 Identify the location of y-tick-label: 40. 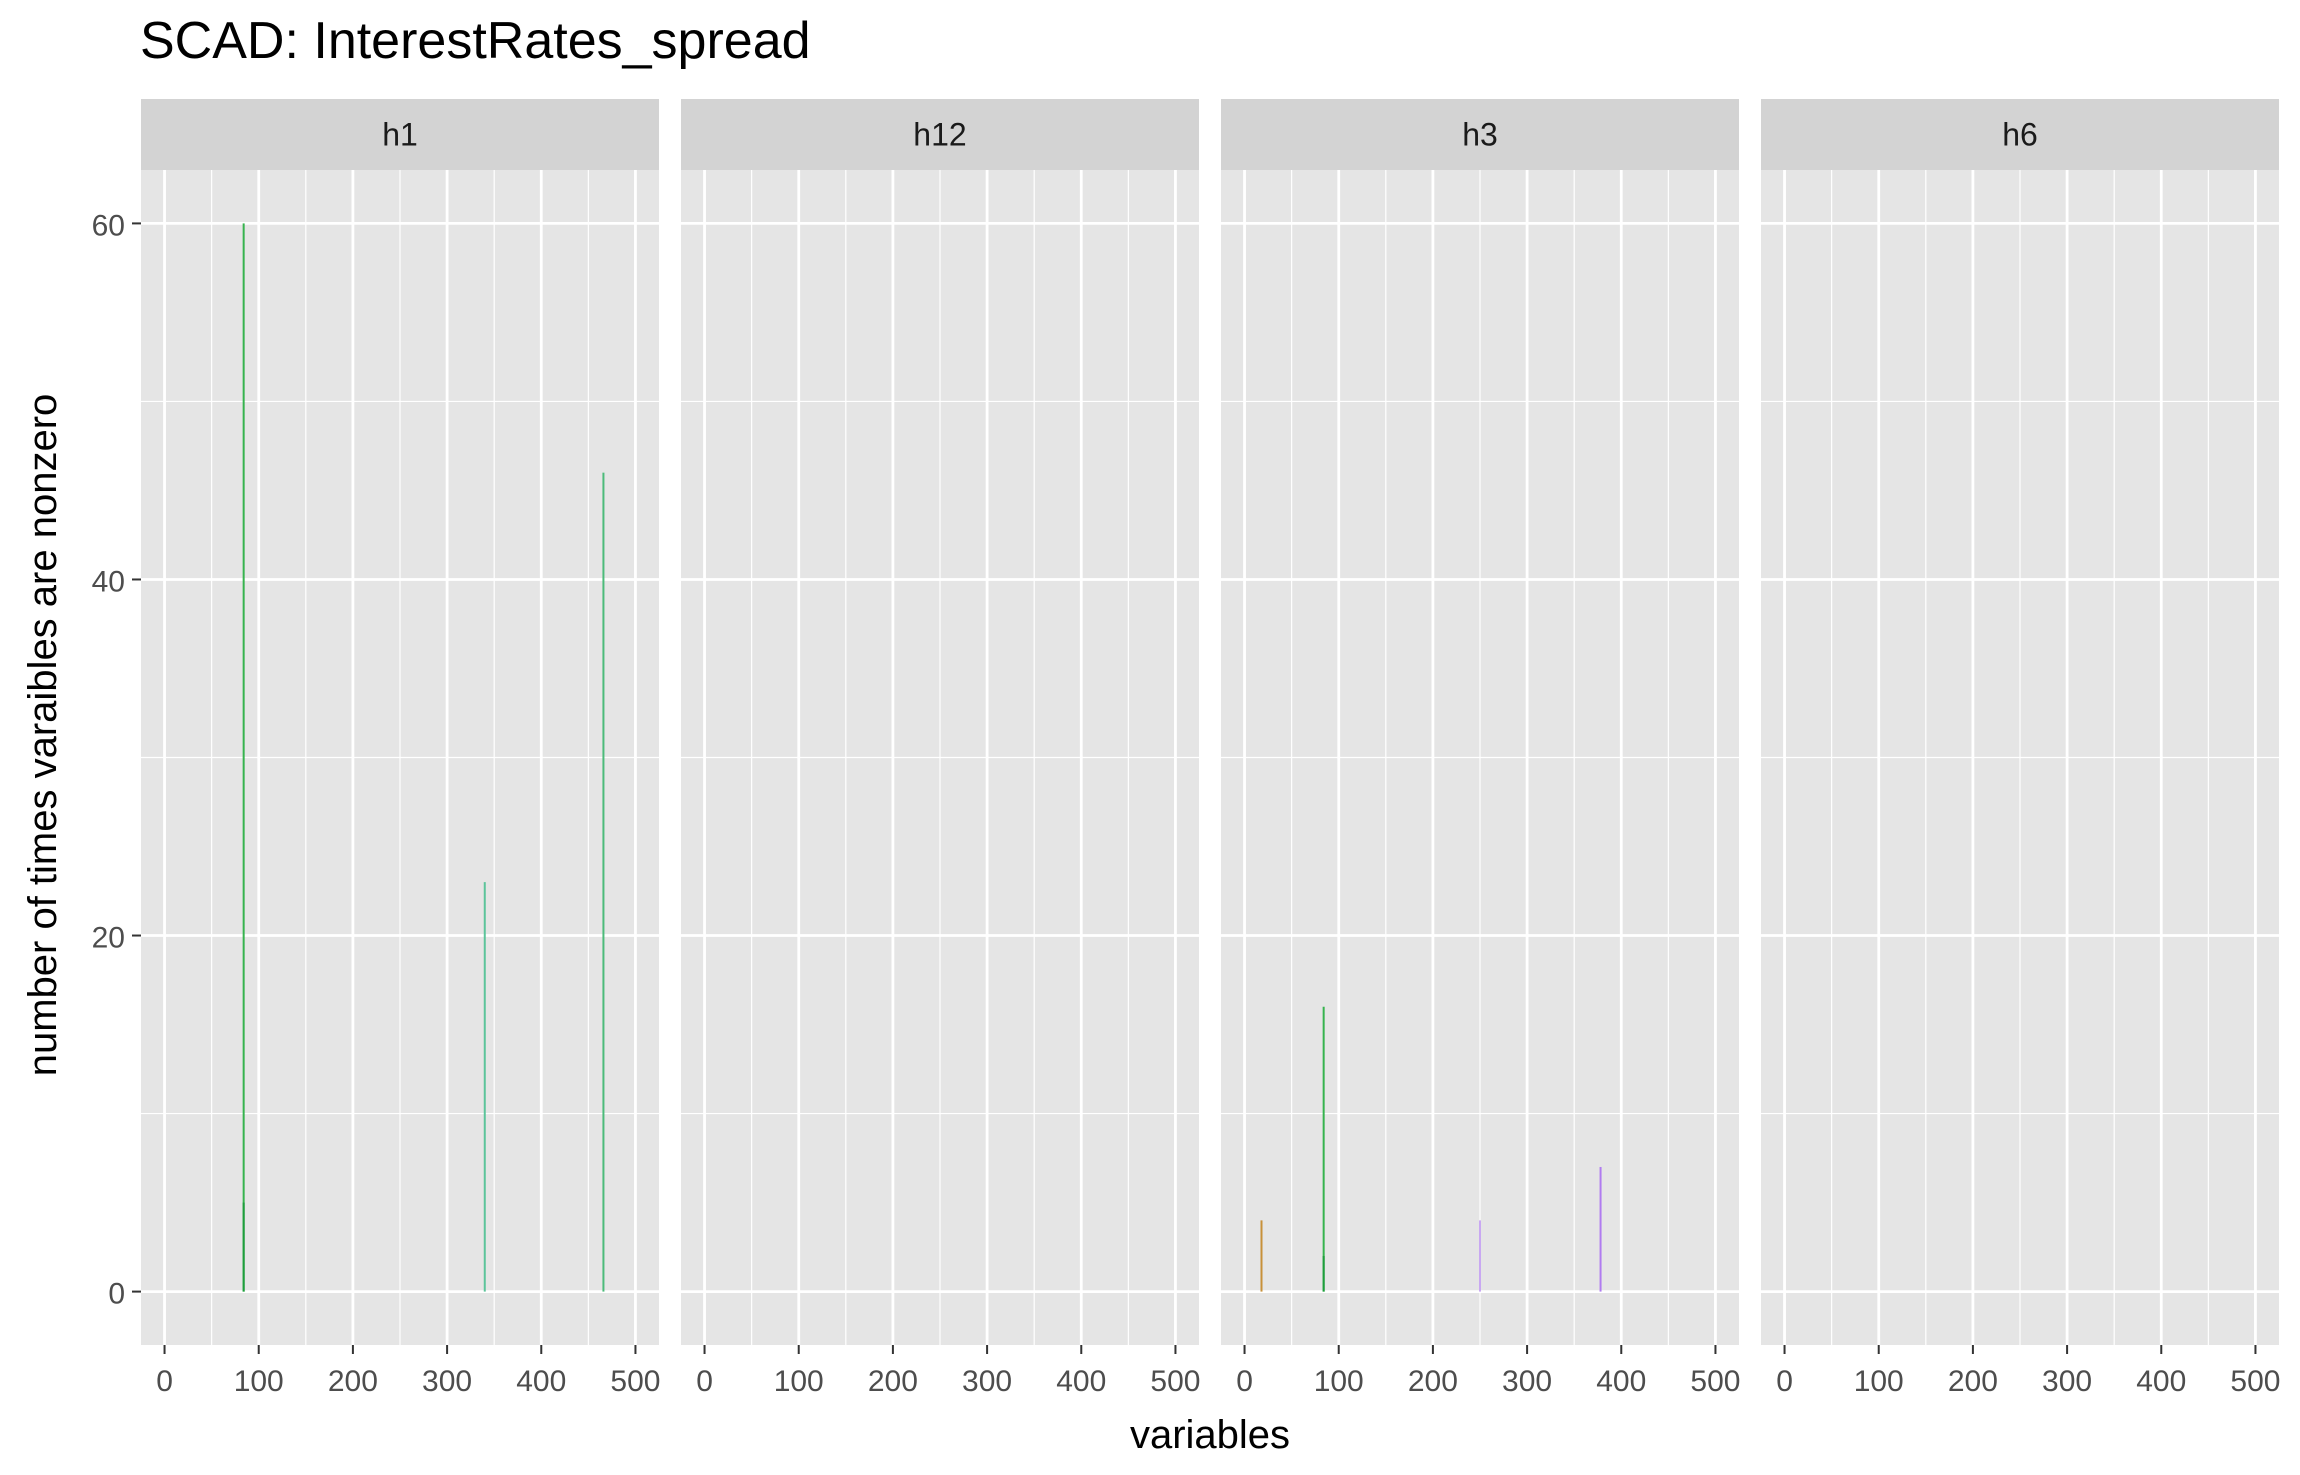
(108, 581).